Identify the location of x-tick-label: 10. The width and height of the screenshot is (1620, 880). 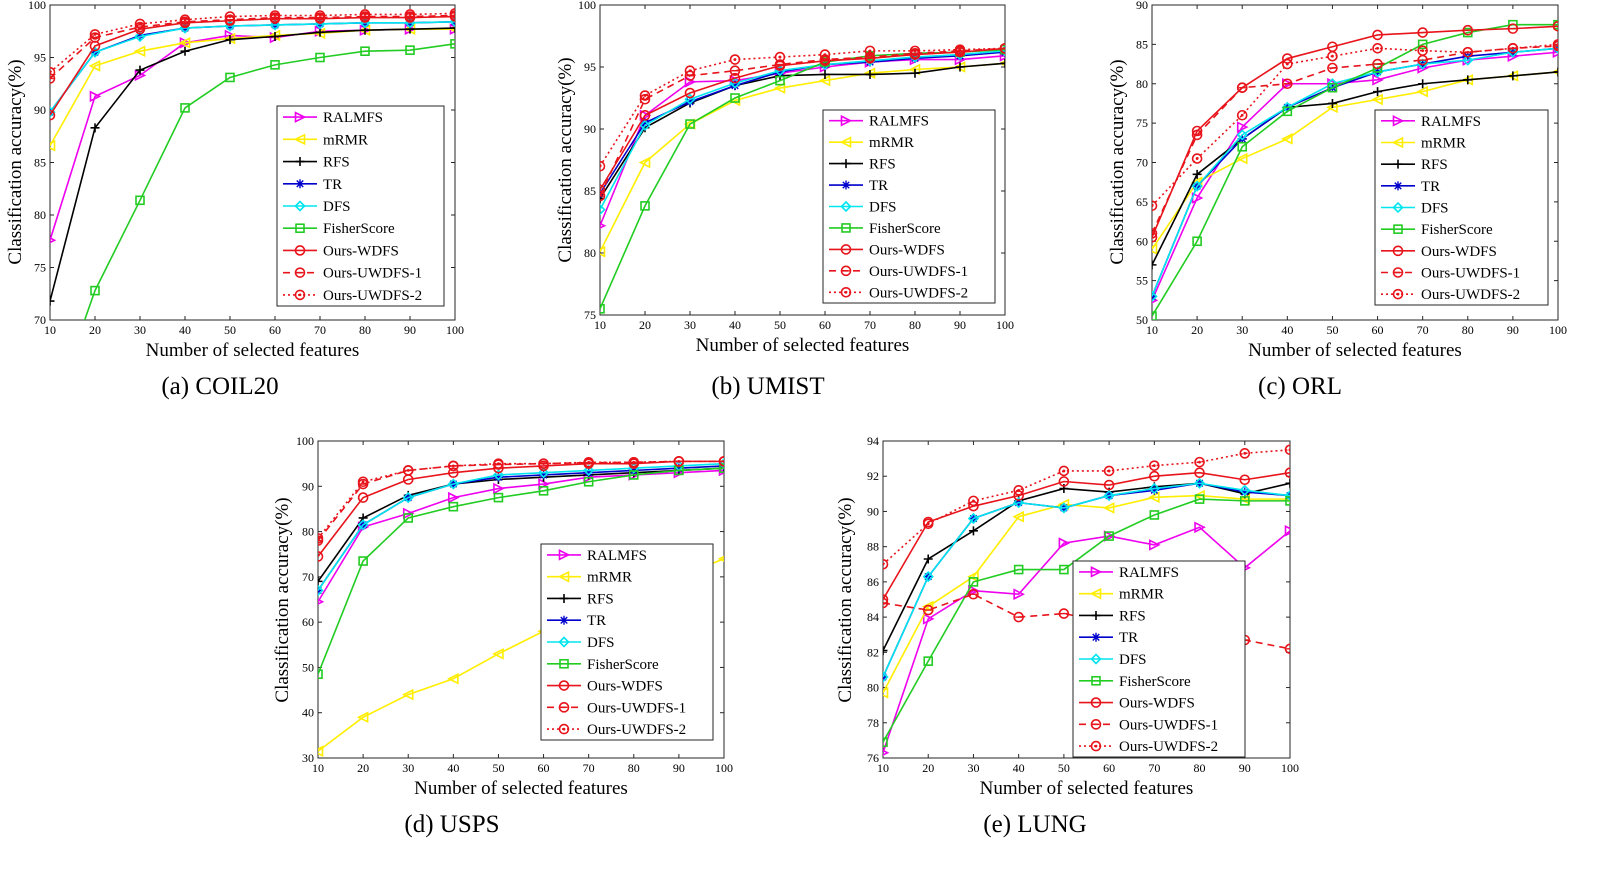
(50, 330).